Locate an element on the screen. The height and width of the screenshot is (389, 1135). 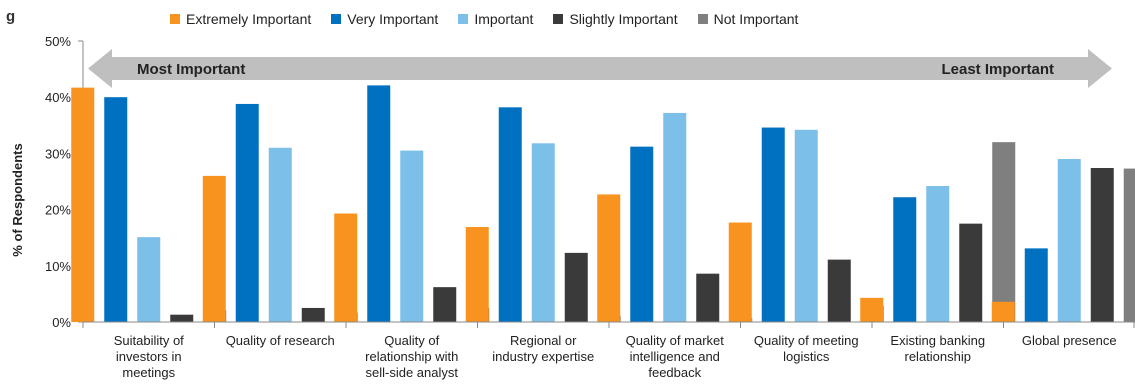
importance-arrow: Most Important Least Important is located at coordinates (600, 68).